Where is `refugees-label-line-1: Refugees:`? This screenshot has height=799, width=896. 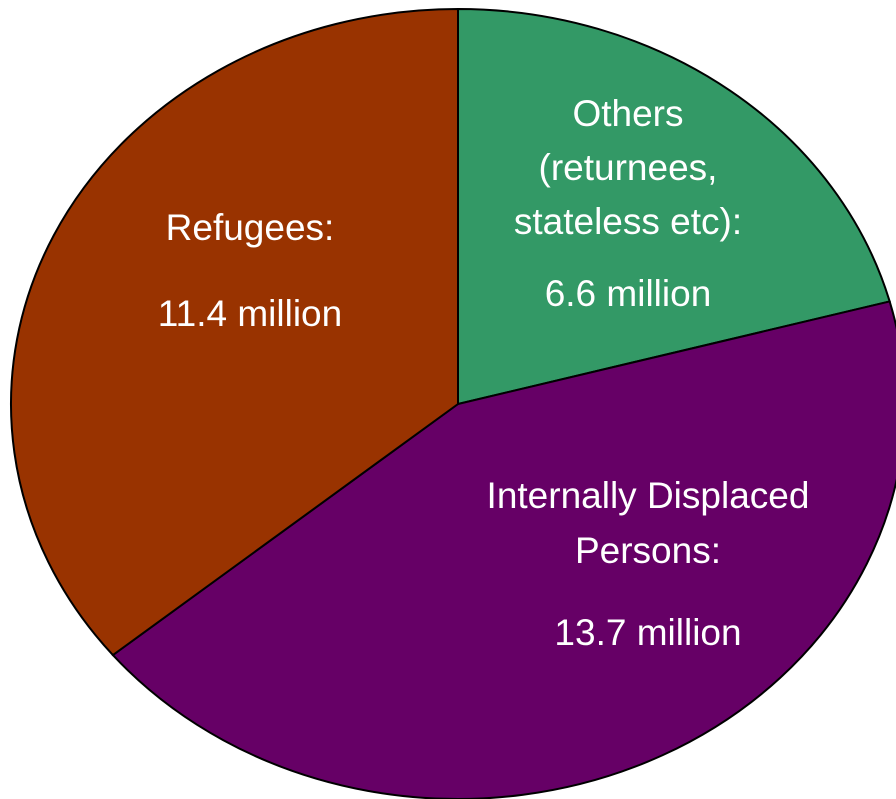 refugees-label-line-1: Refugees: is located at coordinates (250, 227).